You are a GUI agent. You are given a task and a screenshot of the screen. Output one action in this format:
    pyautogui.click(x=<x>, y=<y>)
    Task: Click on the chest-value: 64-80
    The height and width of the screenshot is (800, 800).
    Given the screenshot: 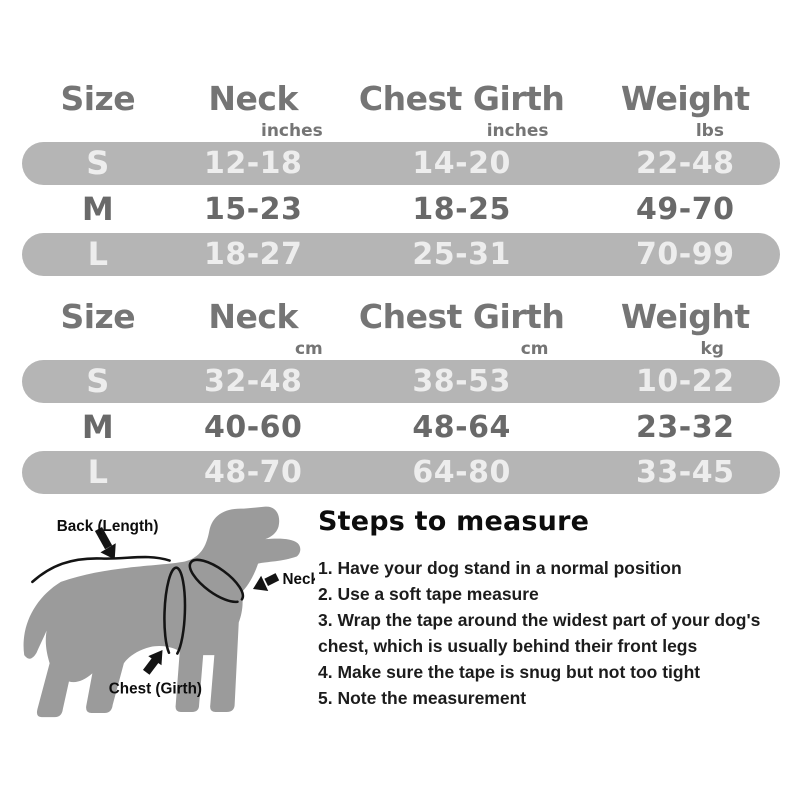 What is the action you would take?
    pyautogui.click(x=461, y=472)
    